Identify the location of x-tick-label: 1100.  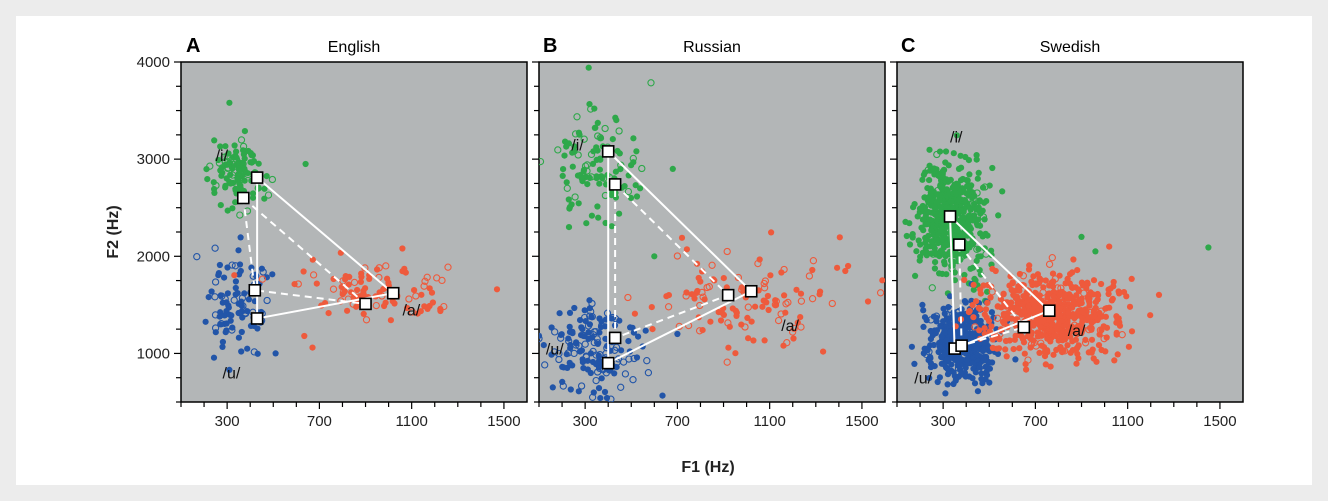
(1128, 421).